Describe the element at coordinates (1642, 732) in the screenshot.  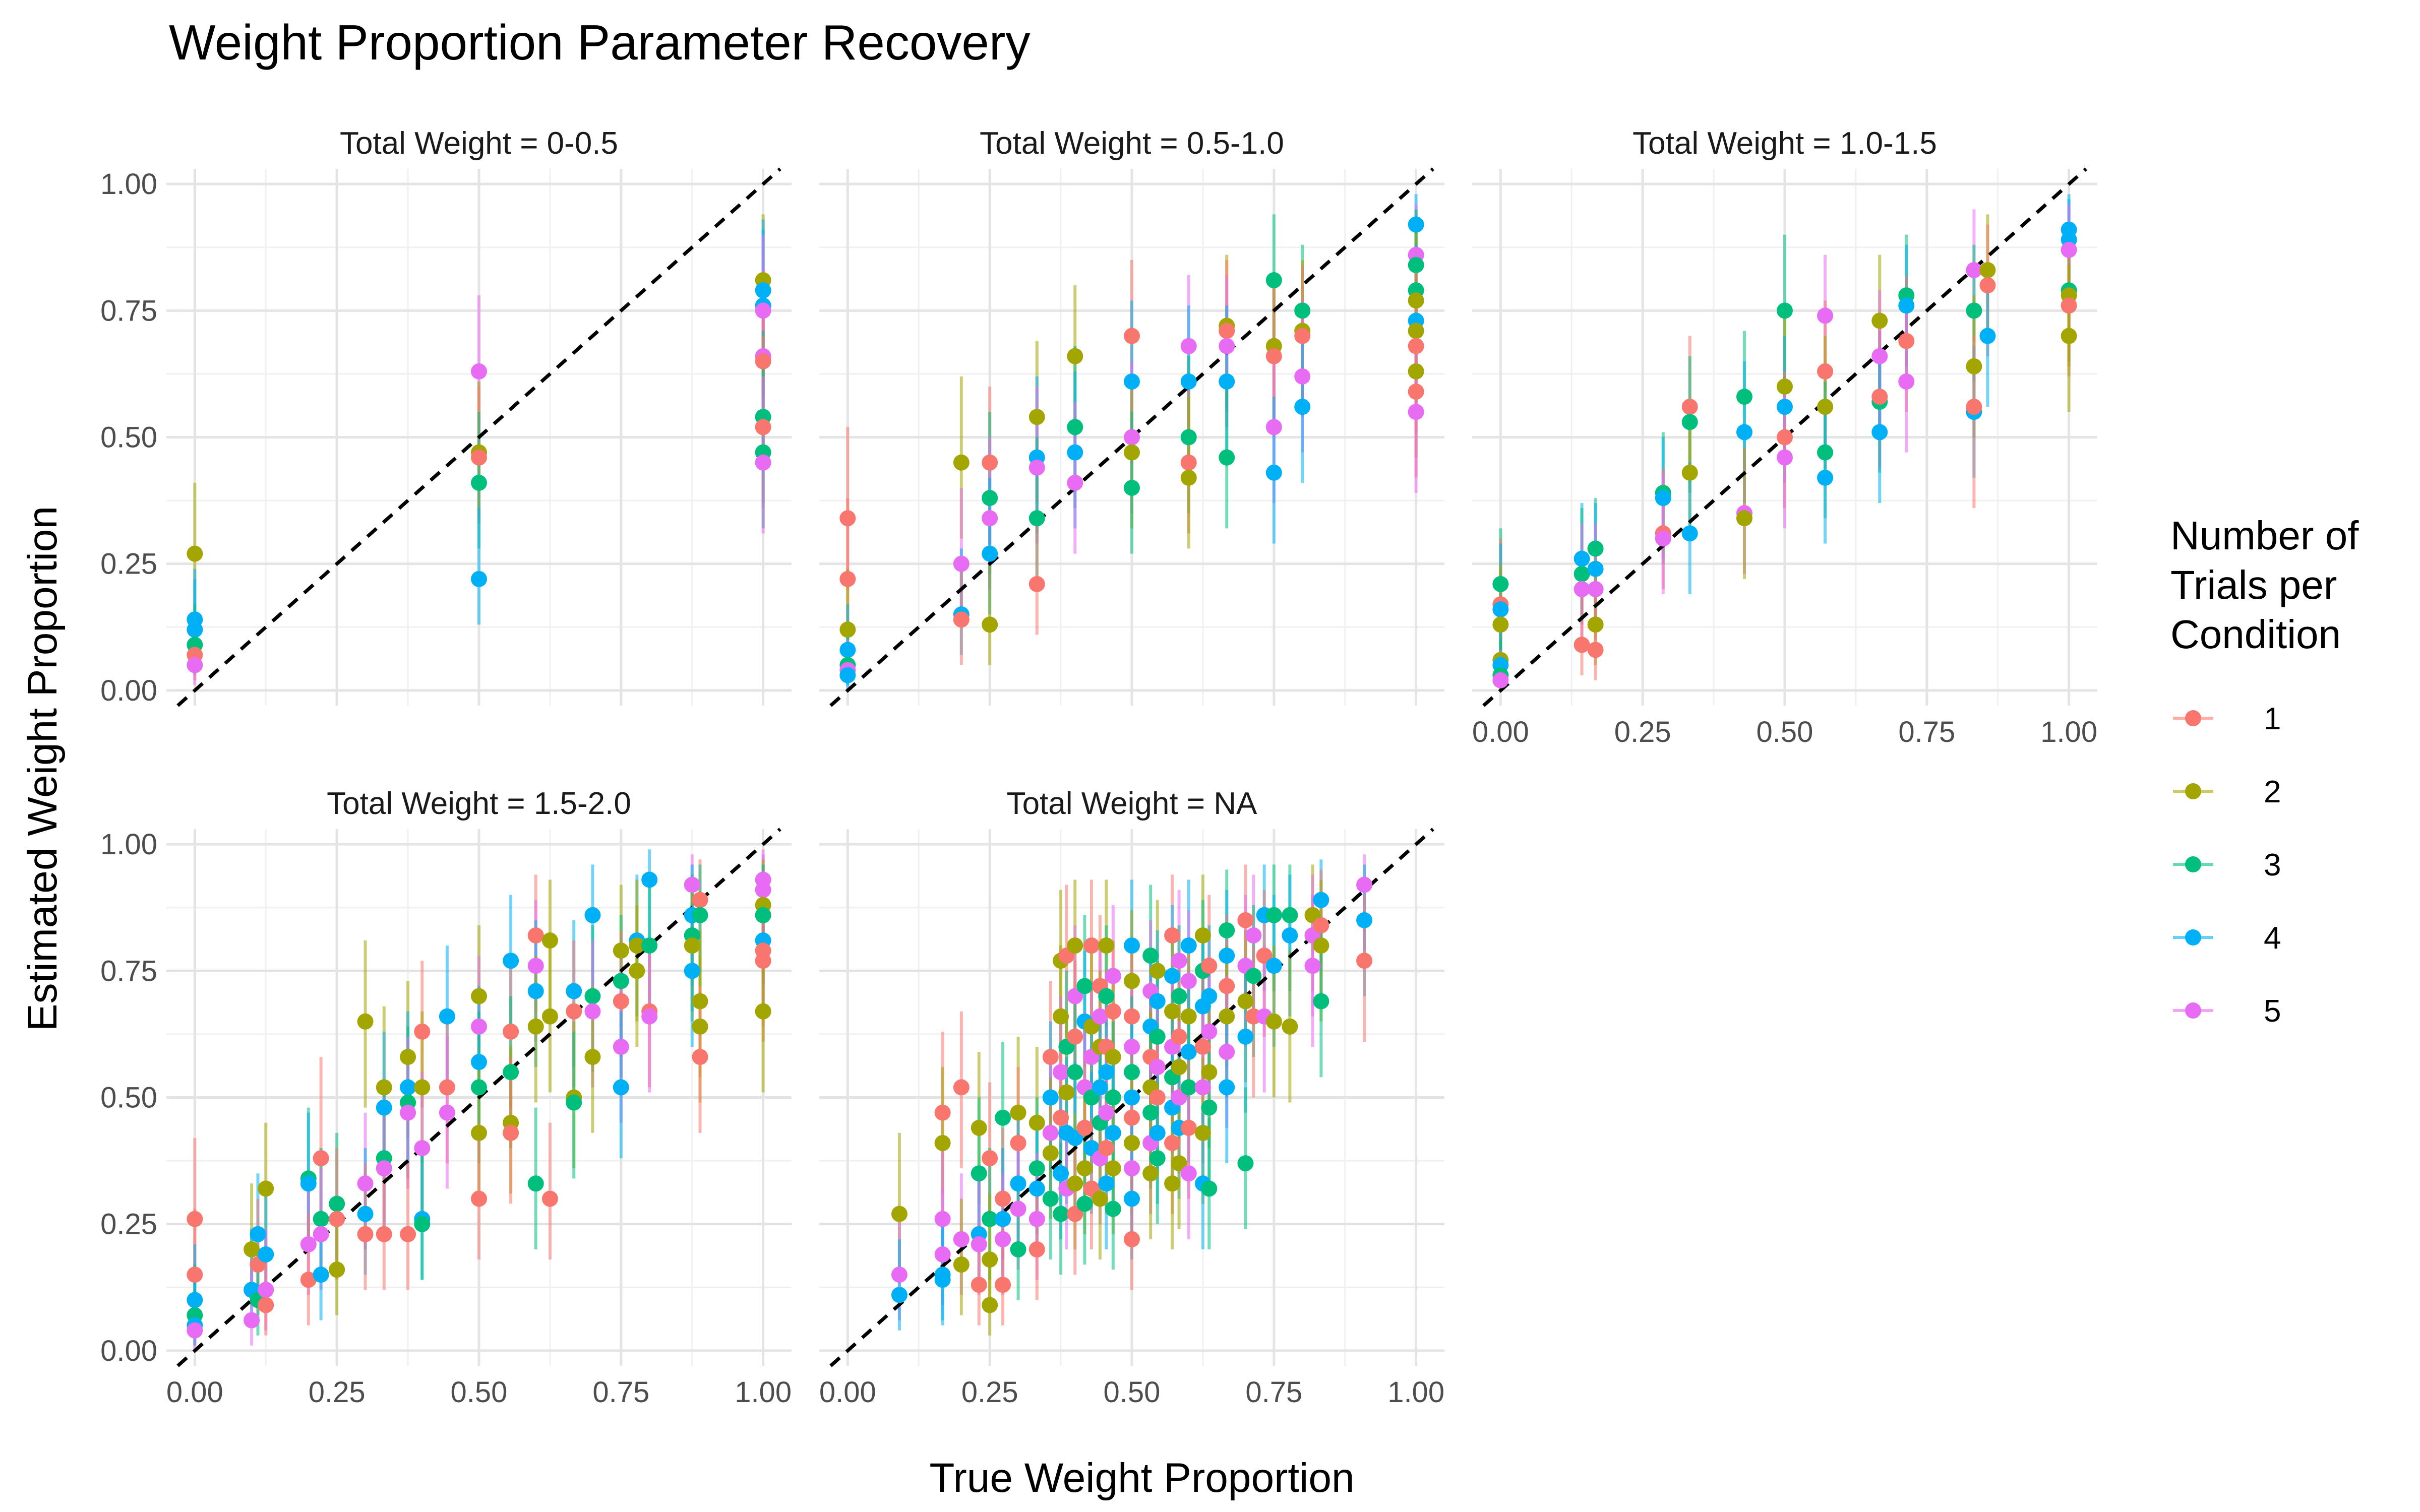
I see `x-tick-label: 0.25` at that location.